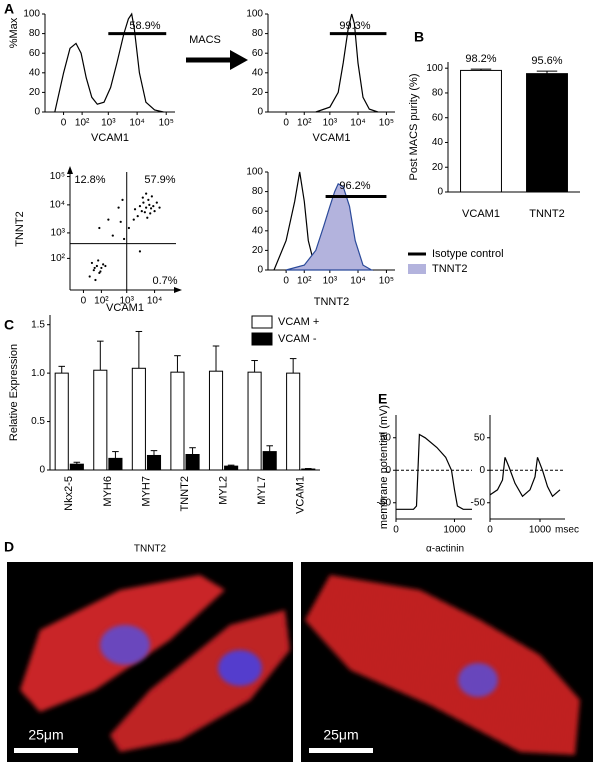 This screenshot has height=771, width=600. Describe the element at coordinates (354, 26) in the screenshot. I see `annotation: 99.3%` at that location.